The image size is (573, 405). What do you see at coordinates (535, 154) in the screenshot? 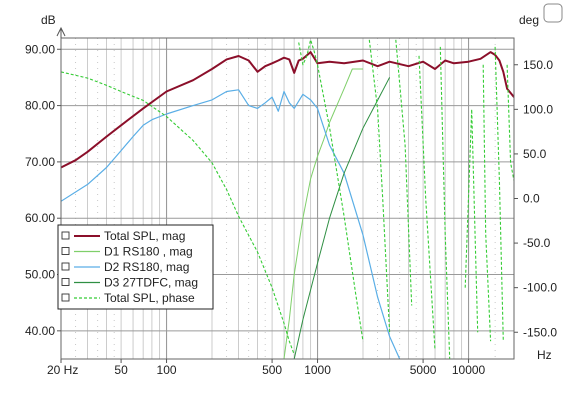
I see `right-axis-tick-label: 50.0` at bounding box center [535, 154].